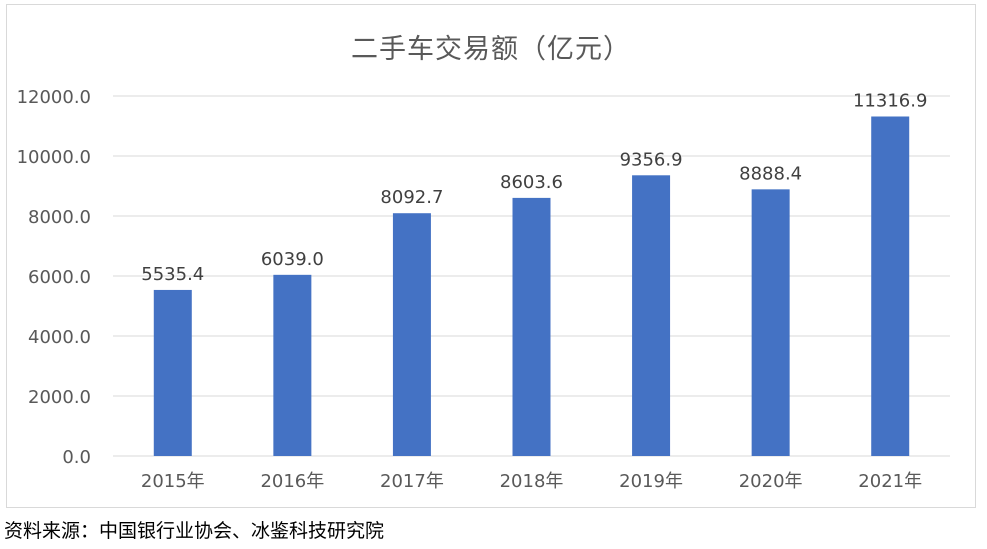  I want to click on x-tick-label: 2018年, so click(532, 481).